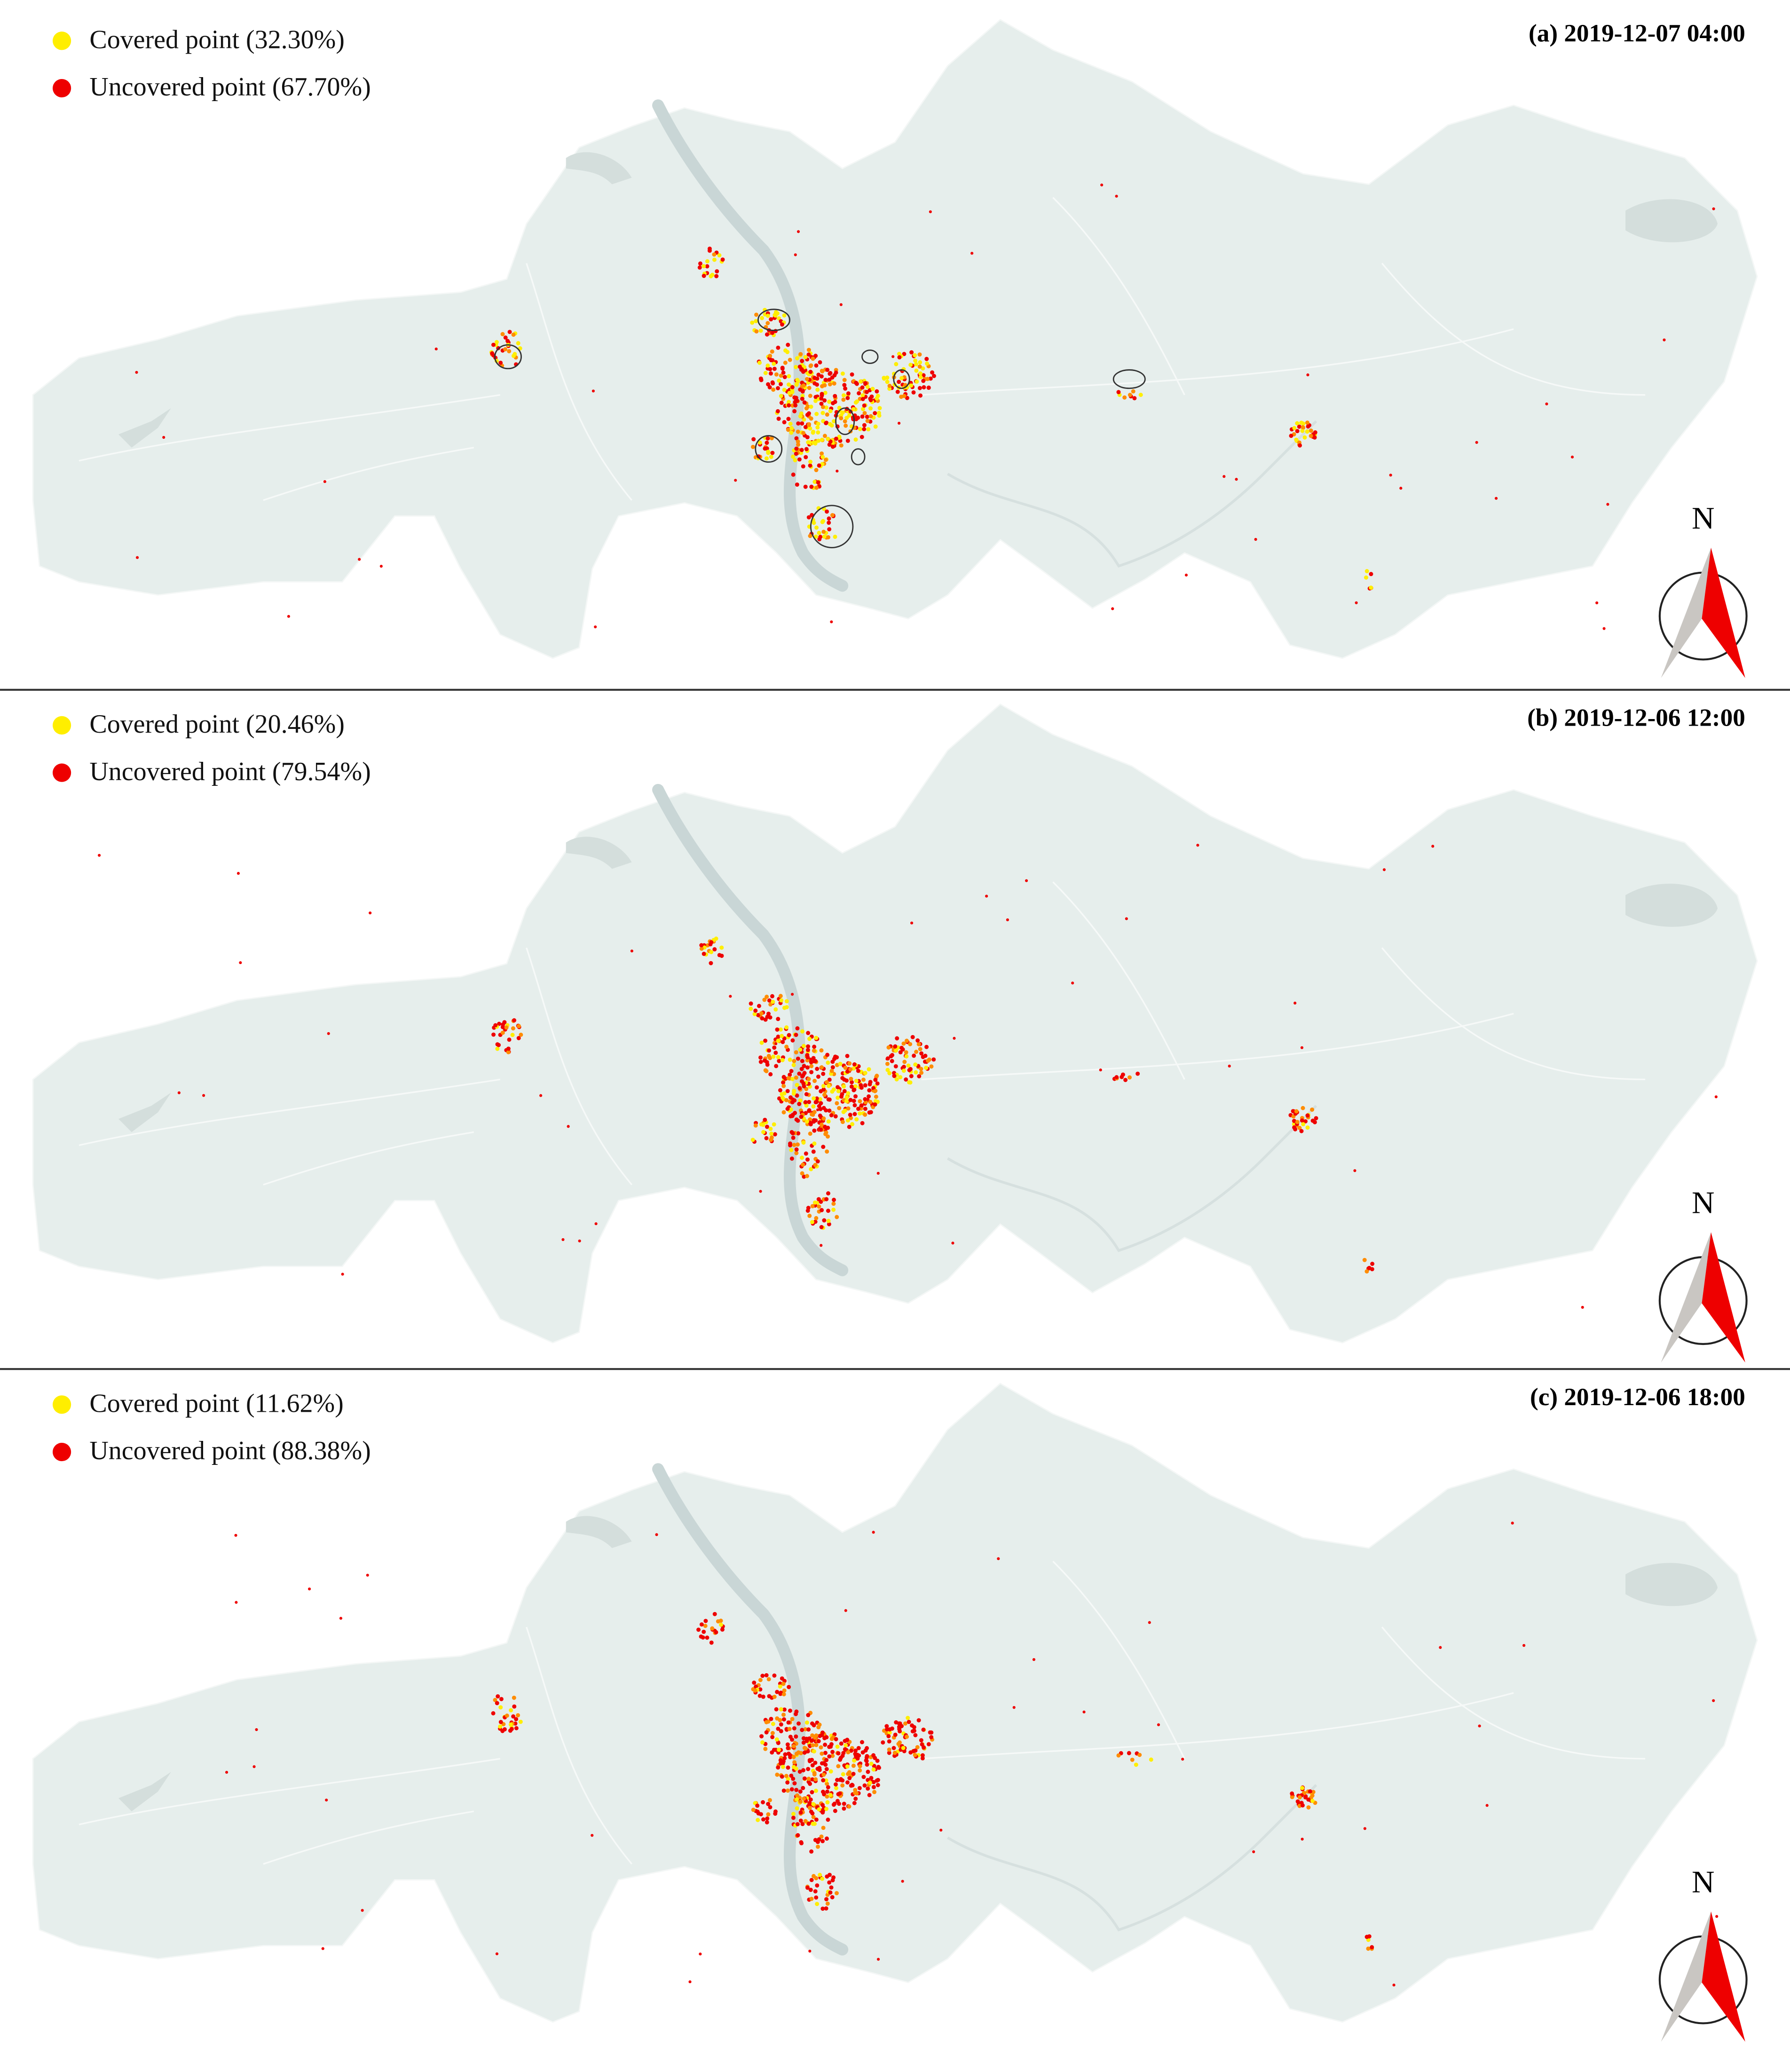 This screenshot has width=1790, height=2072. I want to click on legend-label: Uncovered point (67.70%), so click(230, 87).